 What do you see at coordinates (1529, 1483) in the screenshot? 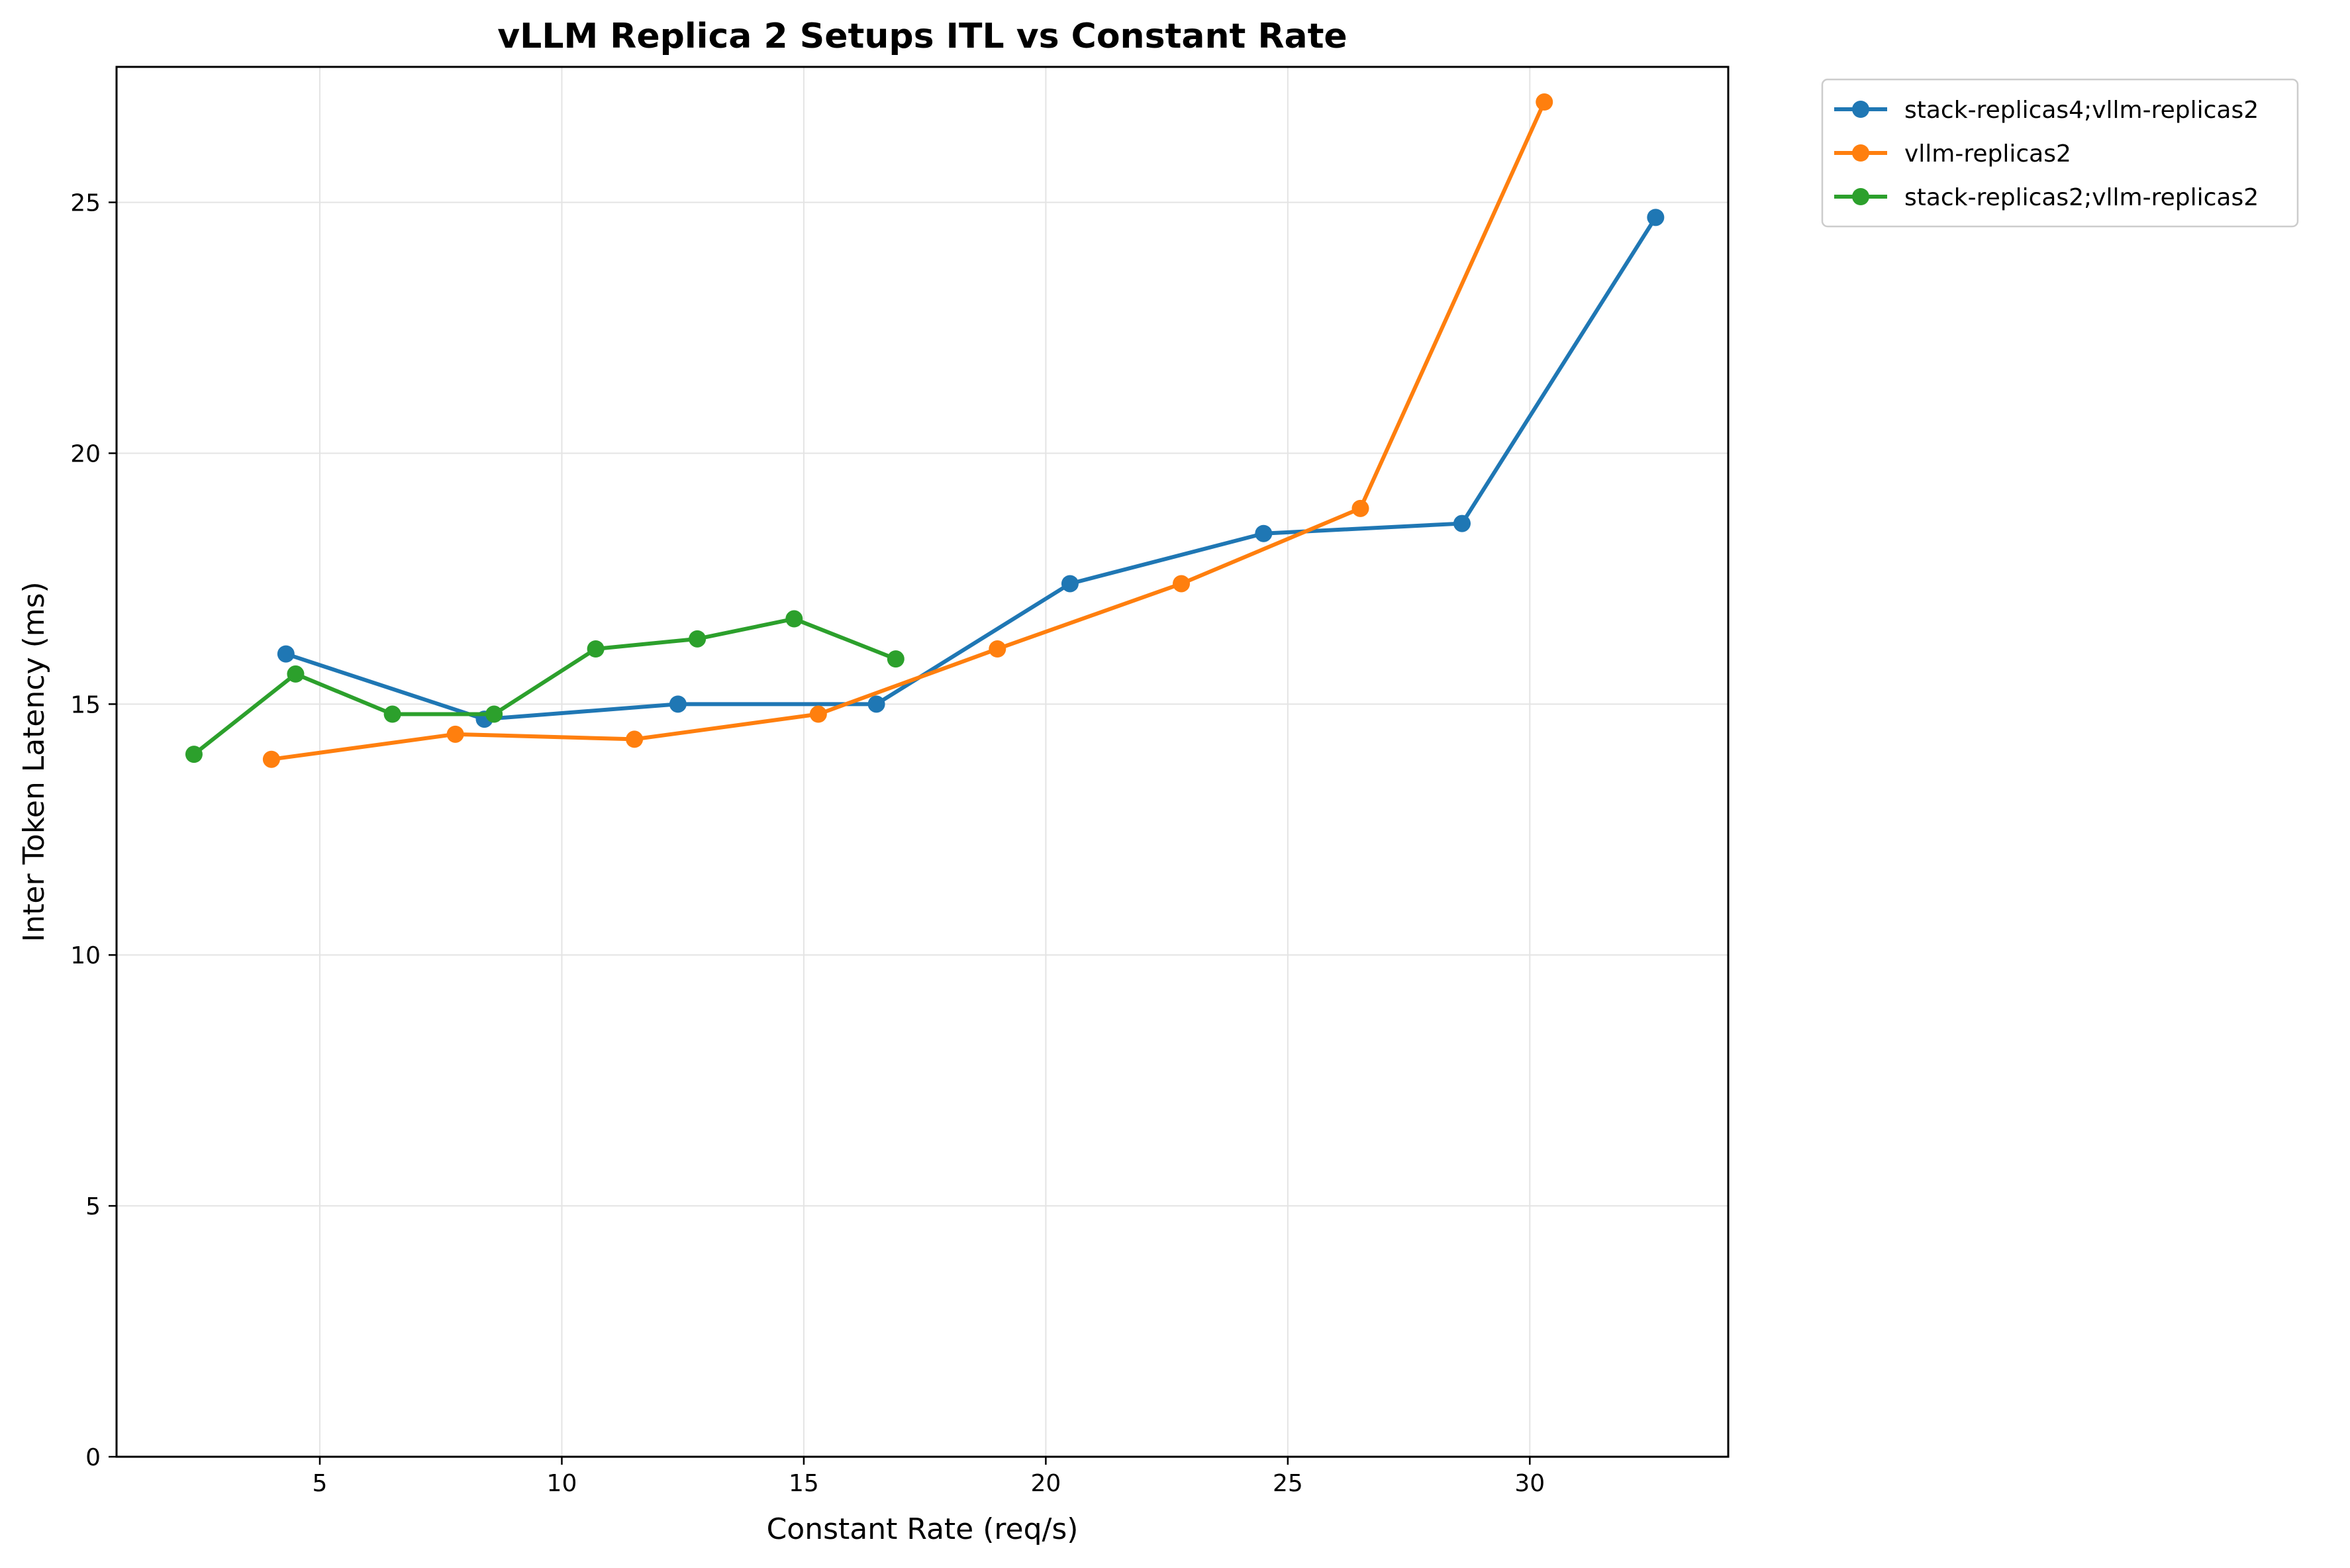
I see `x-tick-label: 30` at bounding box center [1529, 1483].